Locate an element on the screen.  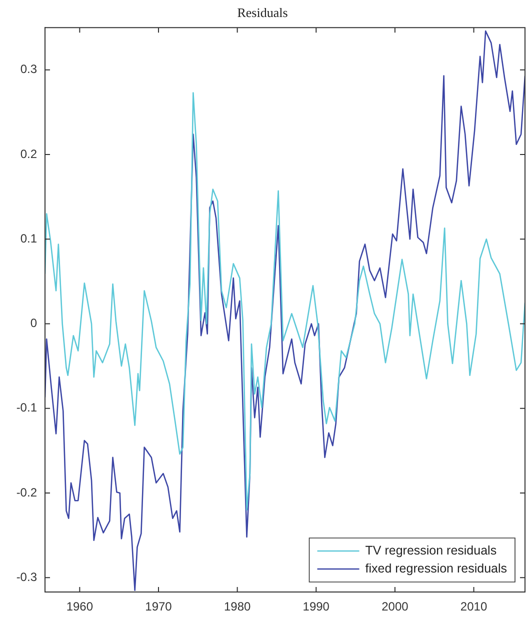
legend-label: fixed regression residuals is located at coordinates (436, 568).